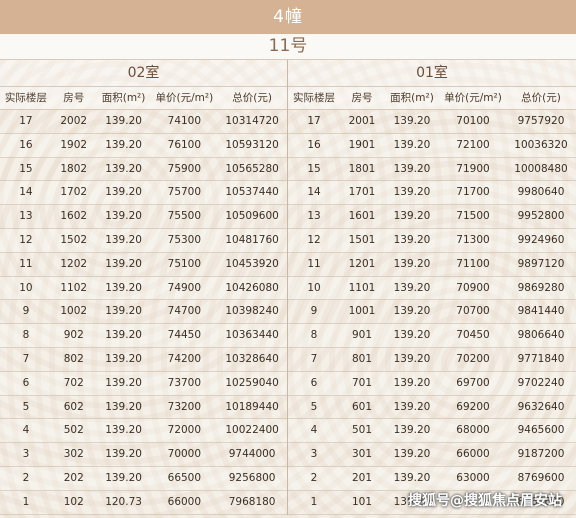  What do you see at coordinates (362, 98) in the screenshot?
I see `col-room-header: 房号` at bounding box center [362, 98].